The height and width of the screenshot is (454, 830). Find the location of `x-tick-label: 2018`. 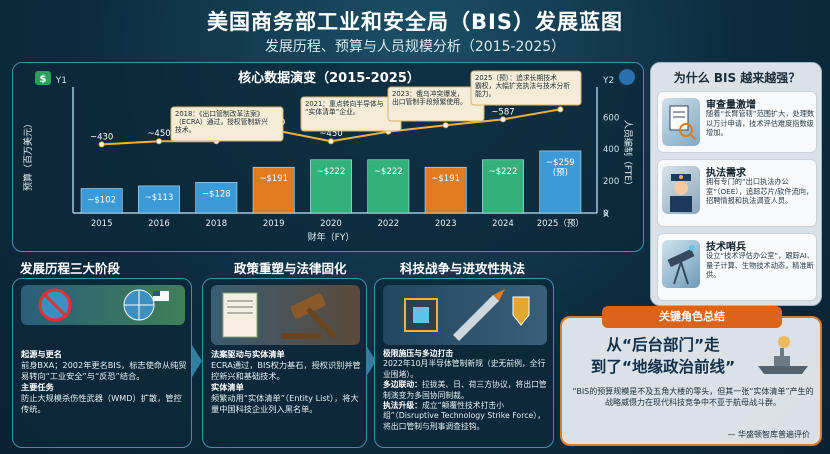

x-tick-label: 2018 is located at coordinates (217, 224).